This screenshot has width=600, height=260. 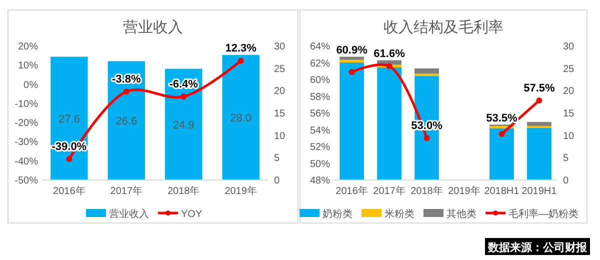 What do you see at coordinates (26, 162) in the screenshot?
I see `y-tick-label: -40%` at bounding box center [26, 162].